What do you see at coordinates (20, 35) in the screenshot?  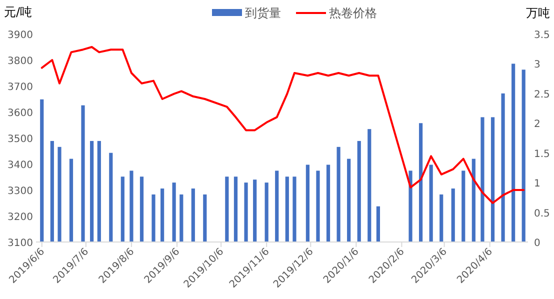 I see `y-tick-label: 3900` at bounding box center [20, 35].